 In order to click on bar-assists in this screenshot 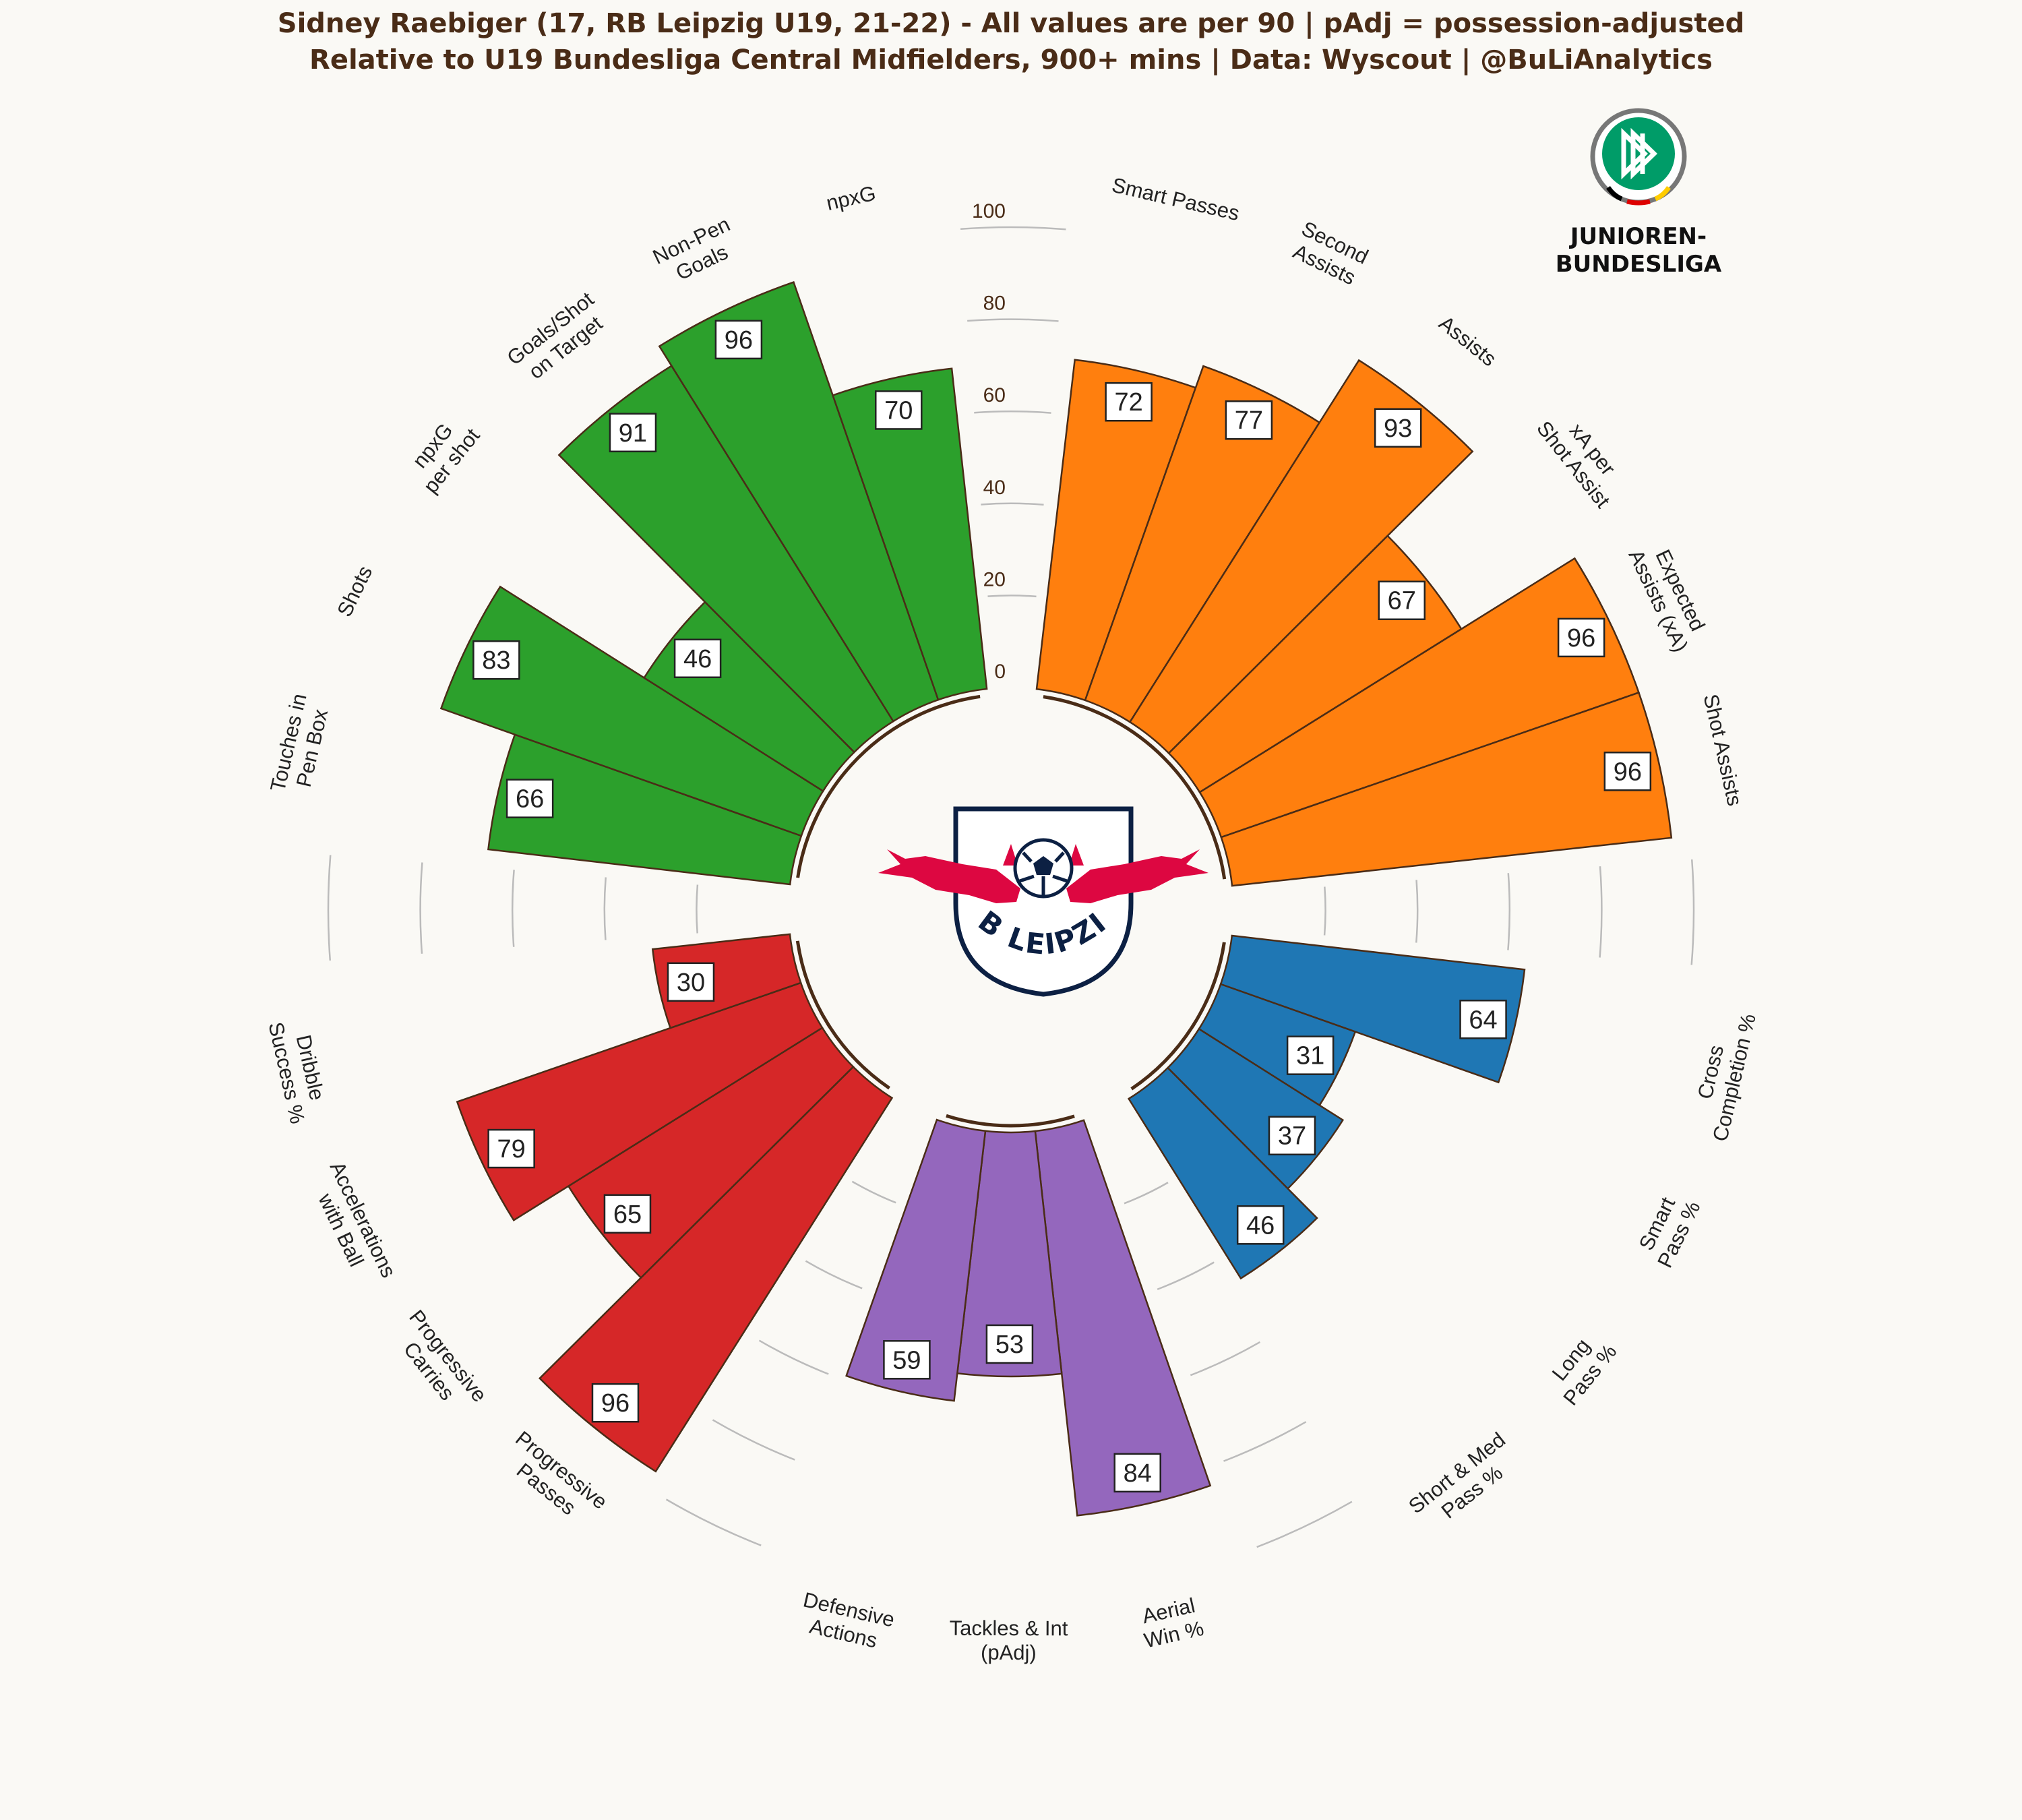, I will do `click(1301, 557)`.